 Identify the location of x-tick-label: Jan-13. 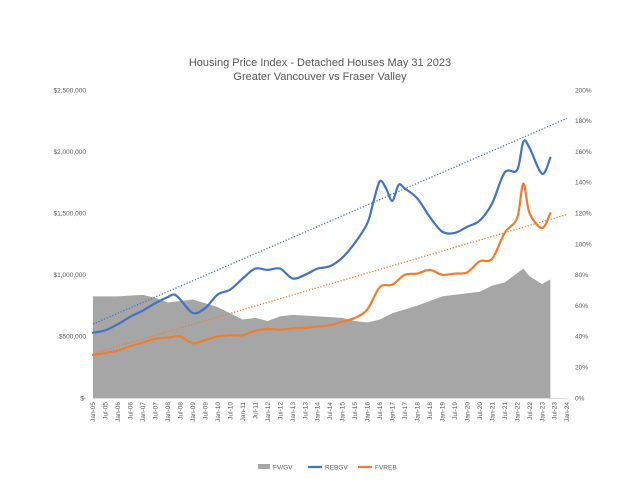
(293, 412).